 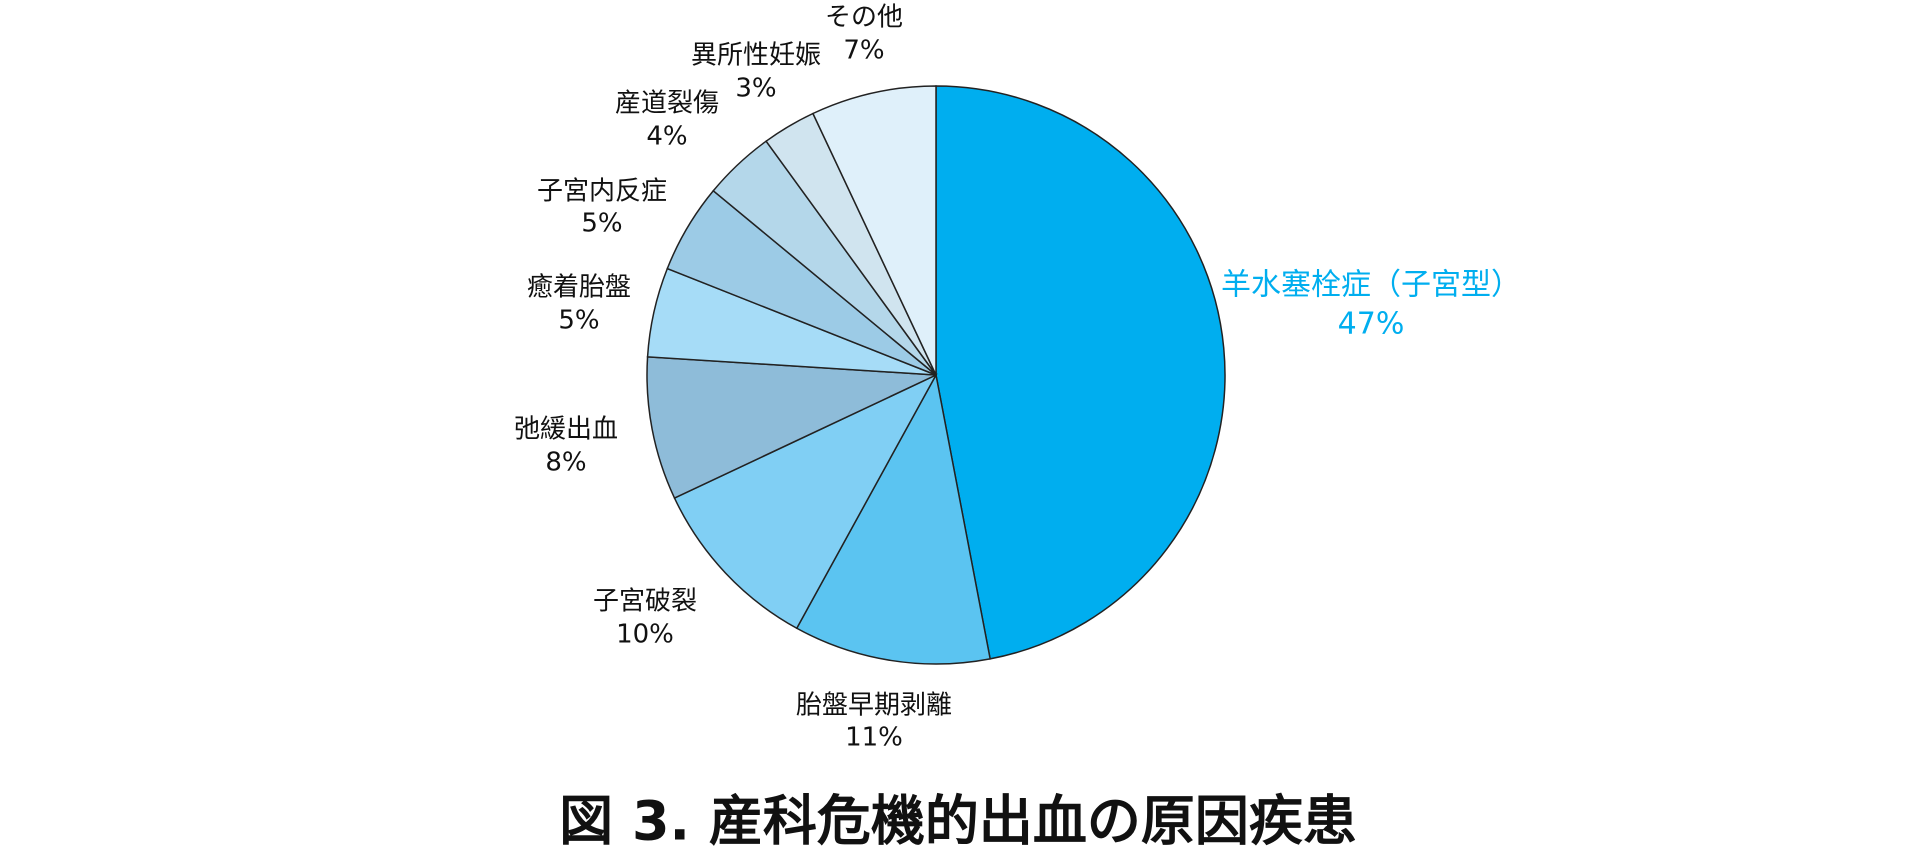 I want to click on slice-label: 胎盤早期剥離, so click(x=874, y=706).